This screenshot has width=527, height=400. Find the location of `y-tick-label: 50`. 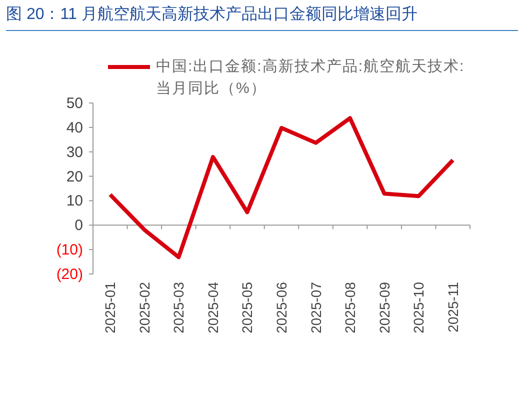

y-tick-label: 50 is located at coordinates (74, 103).